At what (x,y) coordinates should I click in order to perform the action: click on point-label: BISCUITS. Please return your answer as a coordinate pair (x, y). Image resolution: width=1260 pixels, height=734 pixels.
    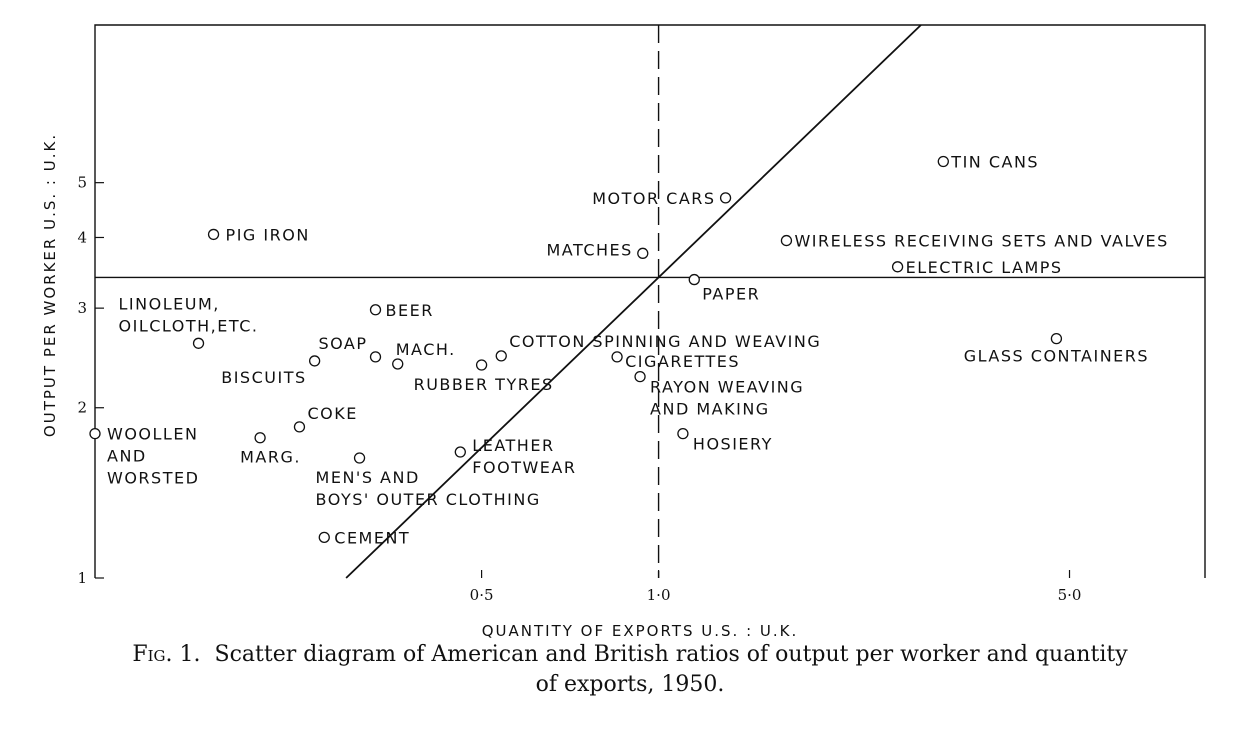
    Looking at the image, I should click on (263, 377).